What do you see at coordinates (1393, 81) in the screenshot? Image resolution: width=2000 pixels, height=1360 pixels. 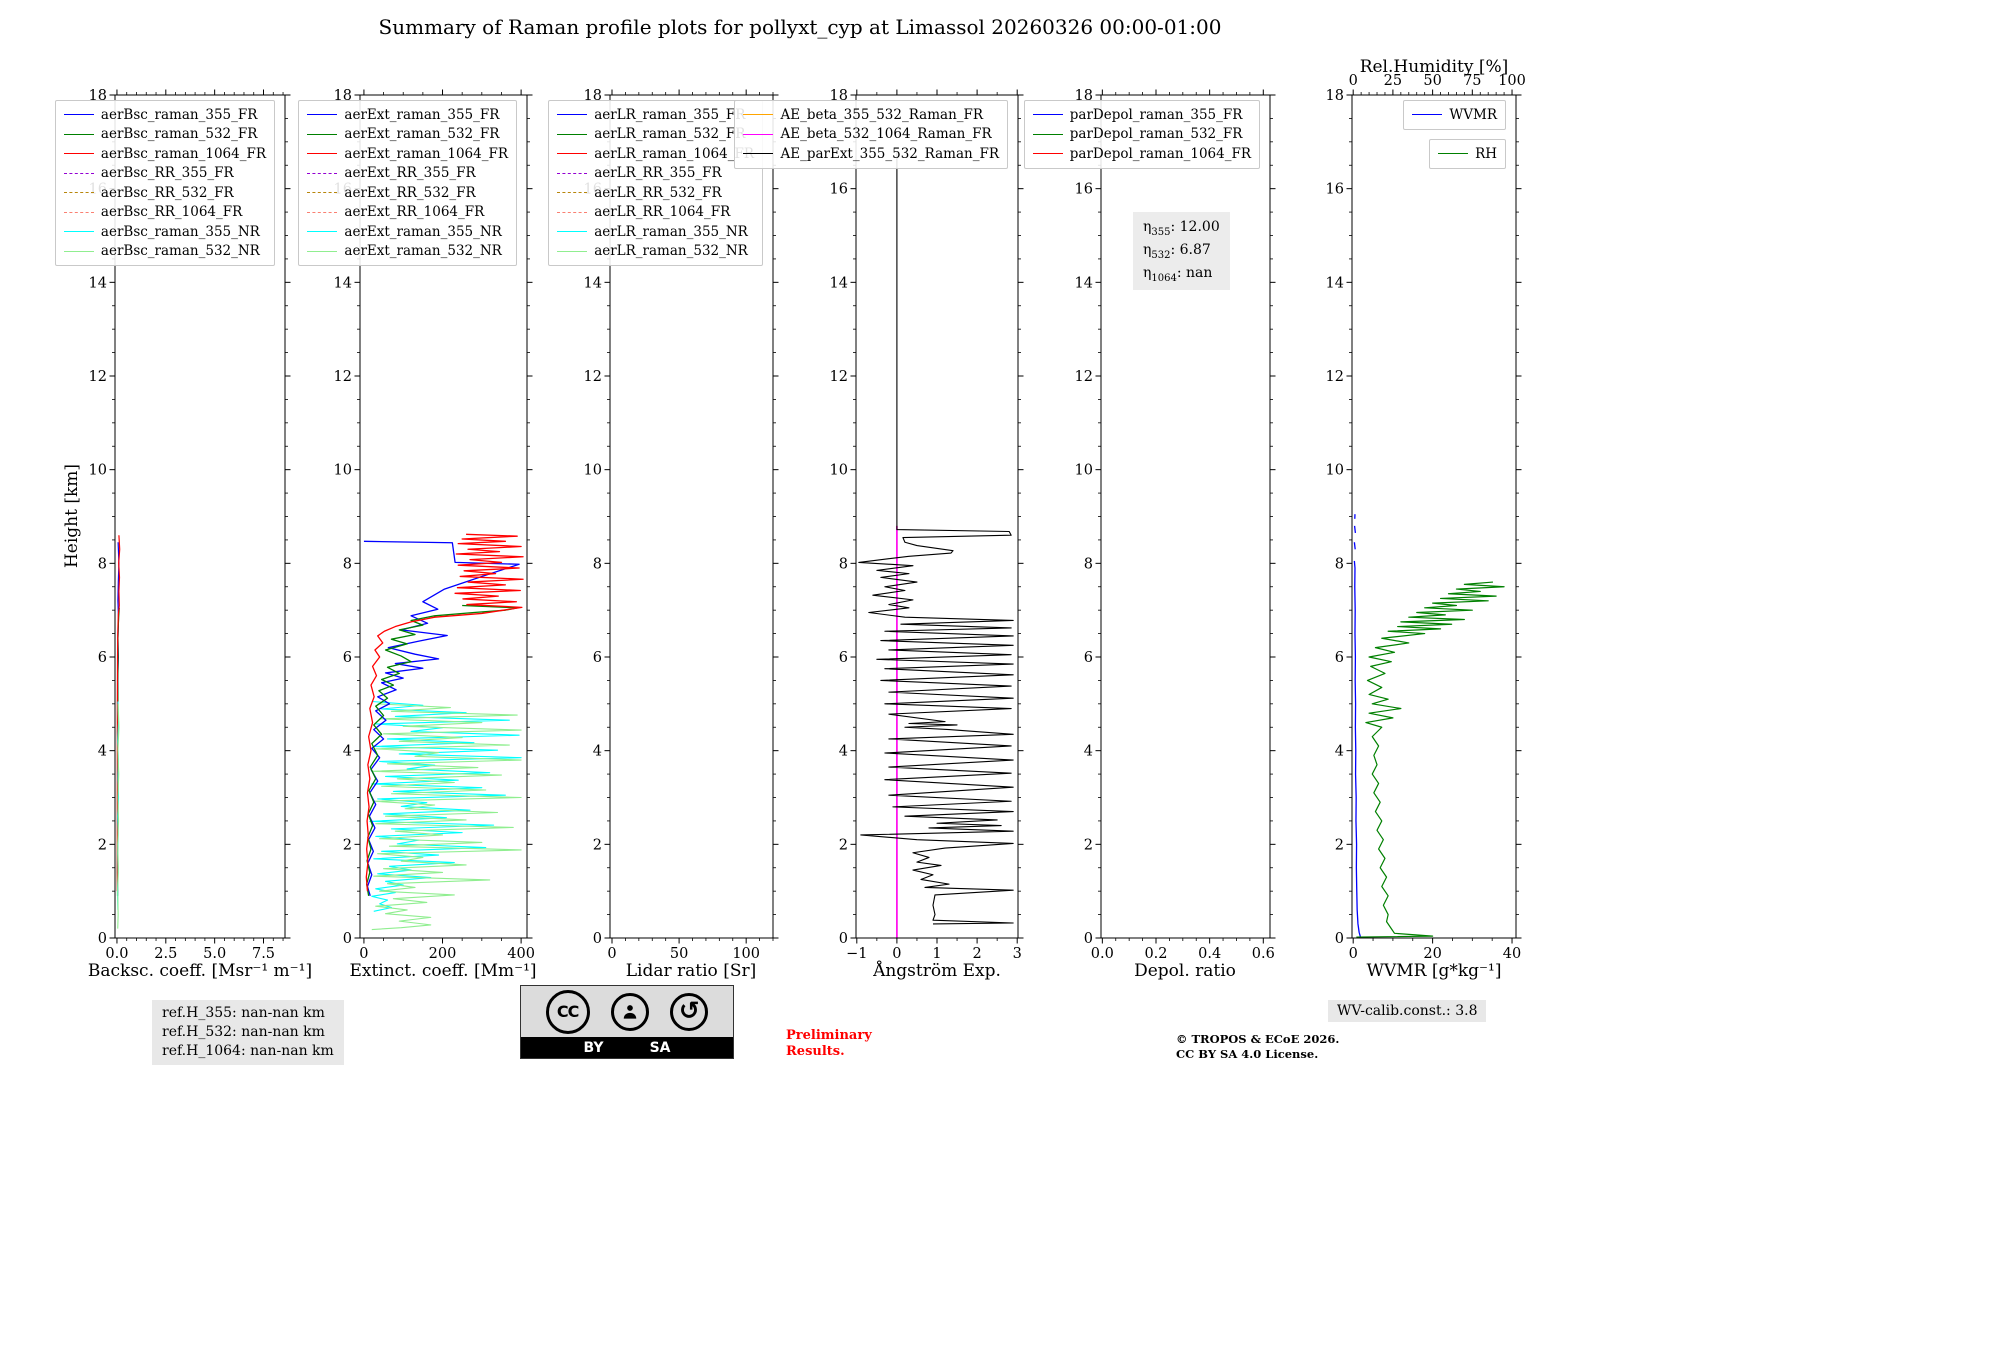 I see `tick-label: 25` at bounding box center [1393, 81].